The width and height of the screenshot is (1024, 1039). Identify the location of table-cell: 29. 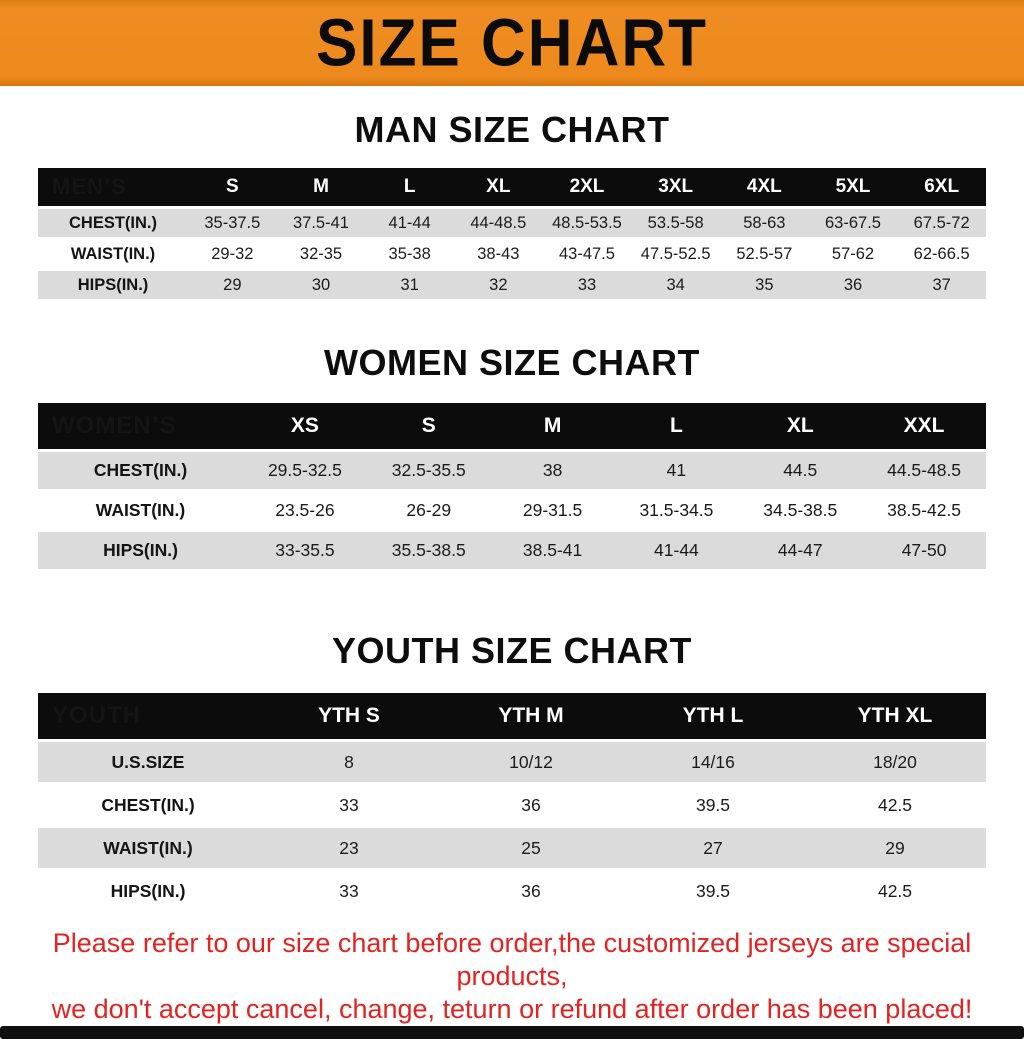
(895, 847).